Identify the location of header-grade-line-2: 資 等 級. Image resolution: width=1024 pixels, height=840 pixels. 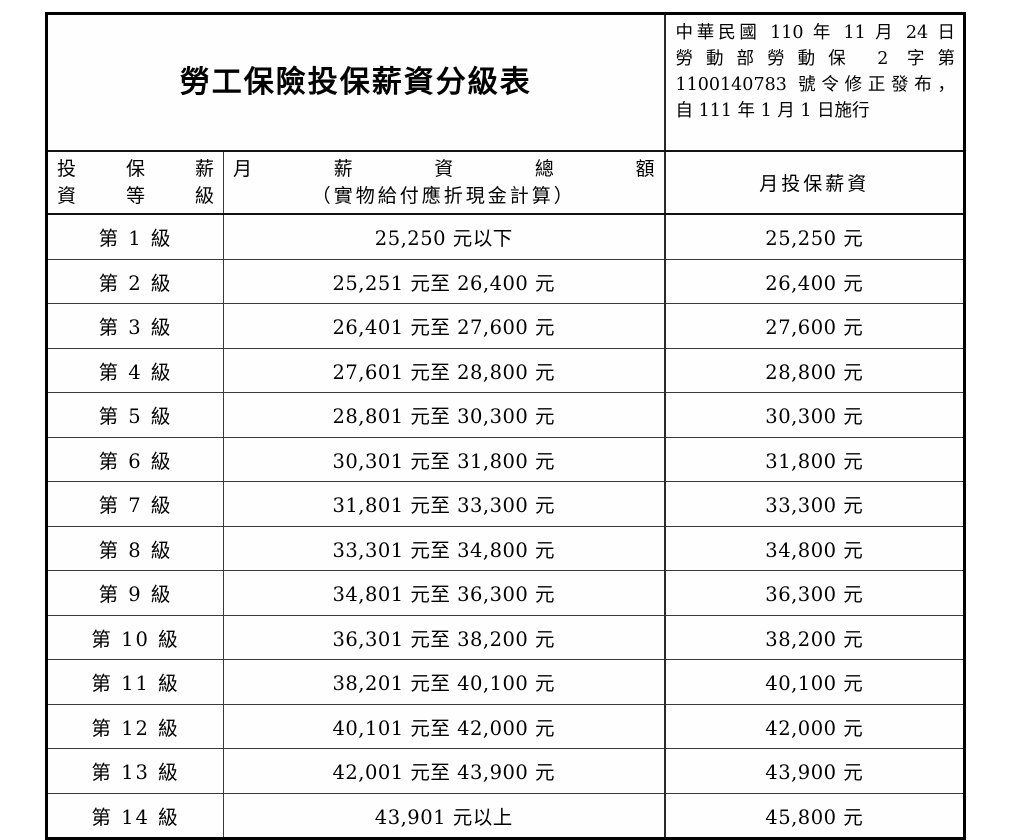
(135, 195).